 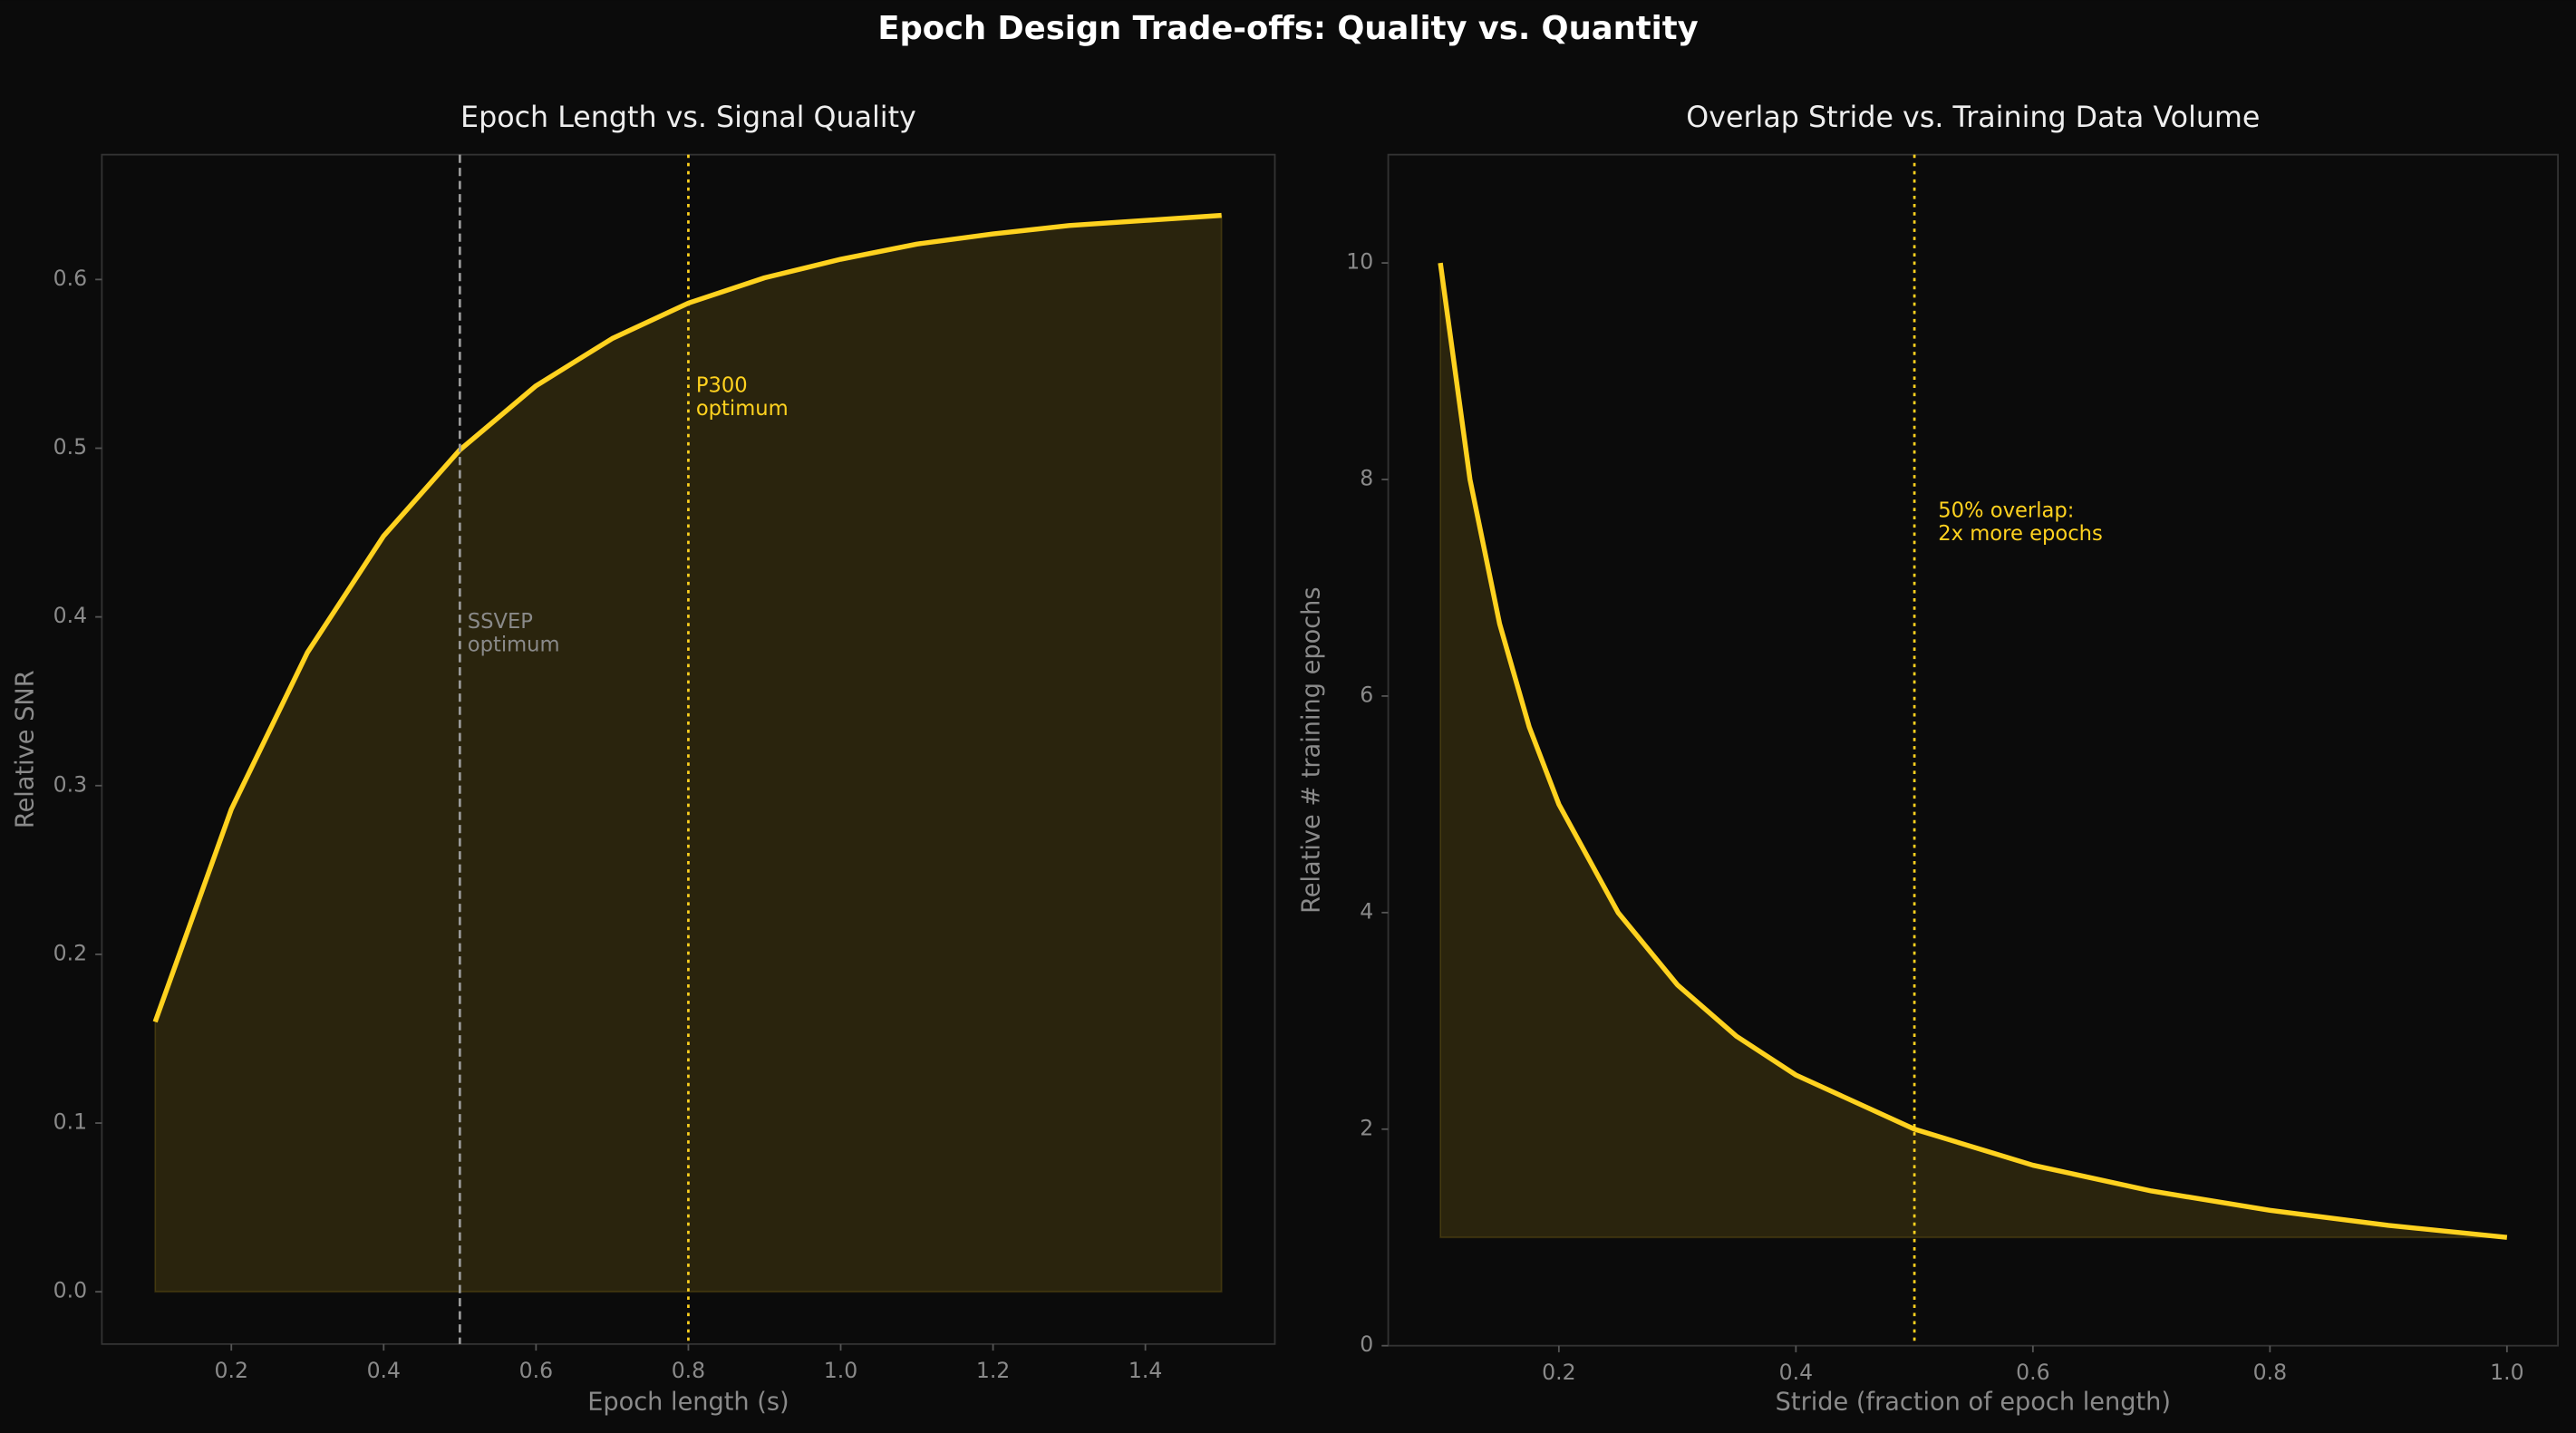 I want to click on y-tick-label: 2, so click(x=1366, y=1128).